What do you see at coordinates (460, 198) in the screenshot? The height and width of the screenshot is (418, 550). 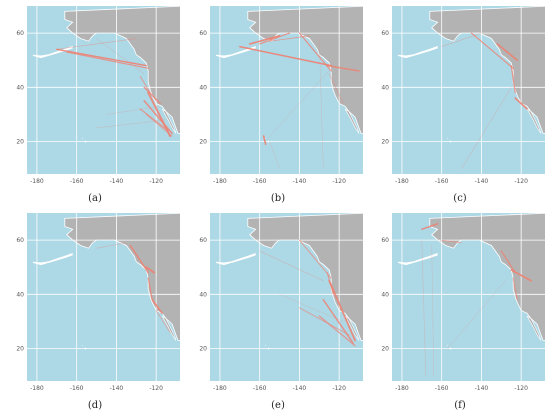 I see `panel-caption: (c)` at bounding box center [460, 198].